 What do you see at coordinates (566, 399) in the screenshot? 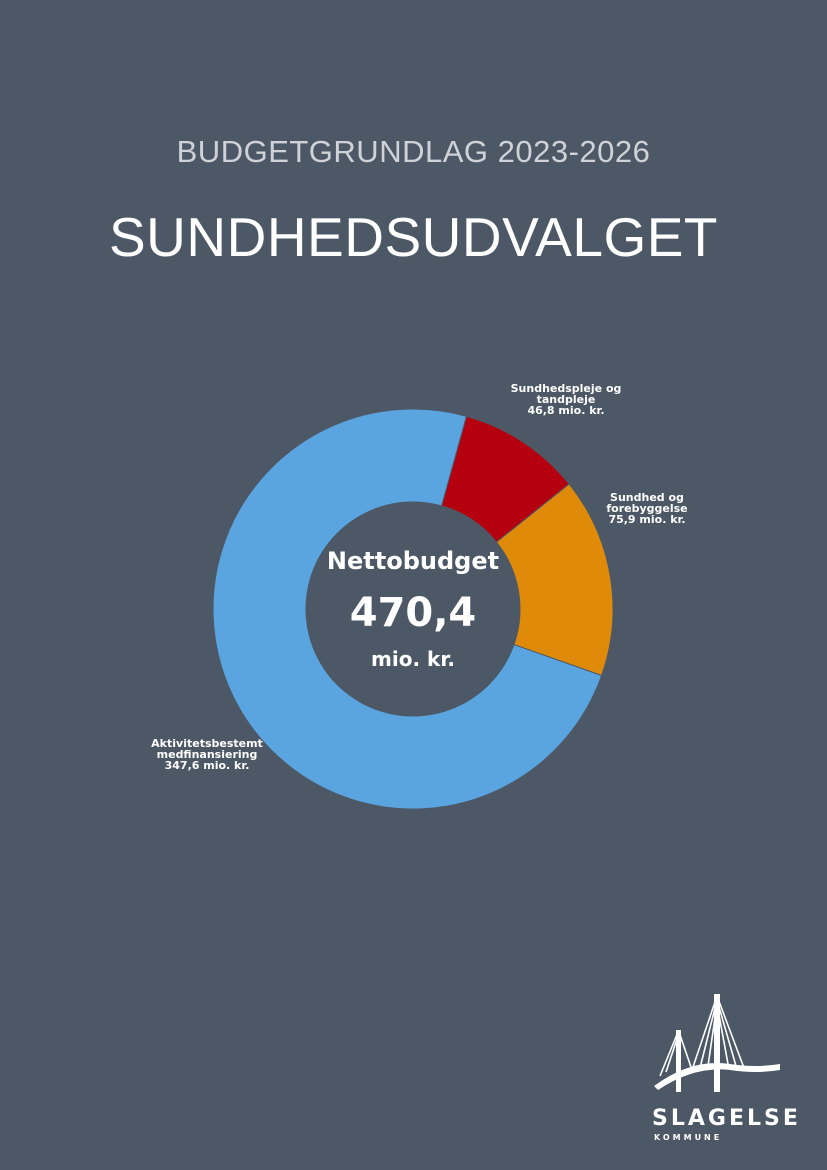
I see `slice-label: Sundhedspleje og tandpleje 46,8 mio. kr.` at bounding box center [566, 399].